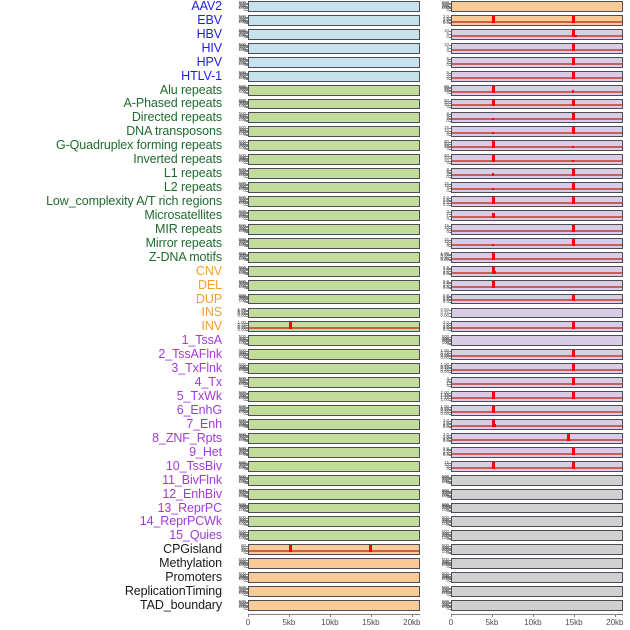 The image size is (630, 630). I want to click on track-label-dup: DUP, so click(208, 298).